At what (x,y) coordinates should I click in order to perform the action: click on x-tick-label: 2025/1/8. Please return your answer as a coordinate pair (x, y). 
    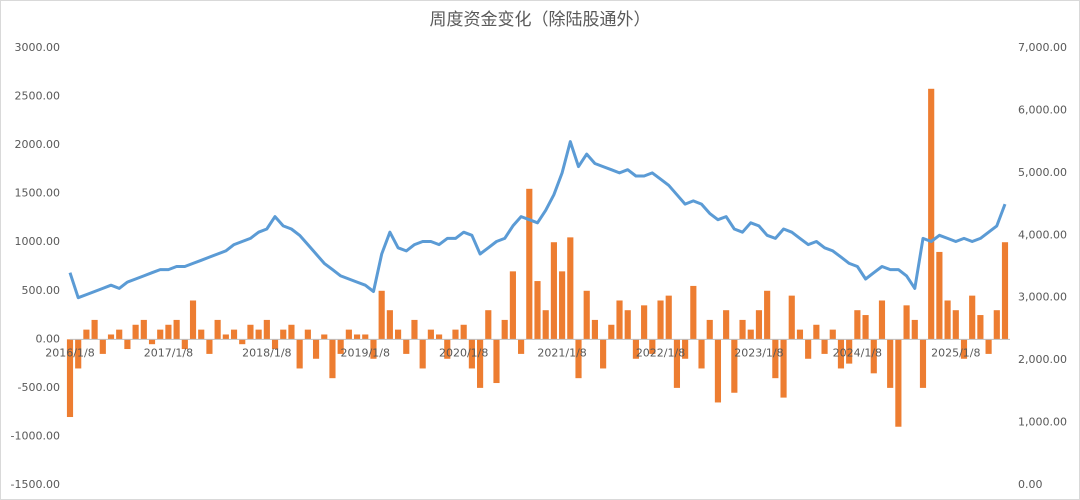
    Looking at the image, I should click on (955, 352).